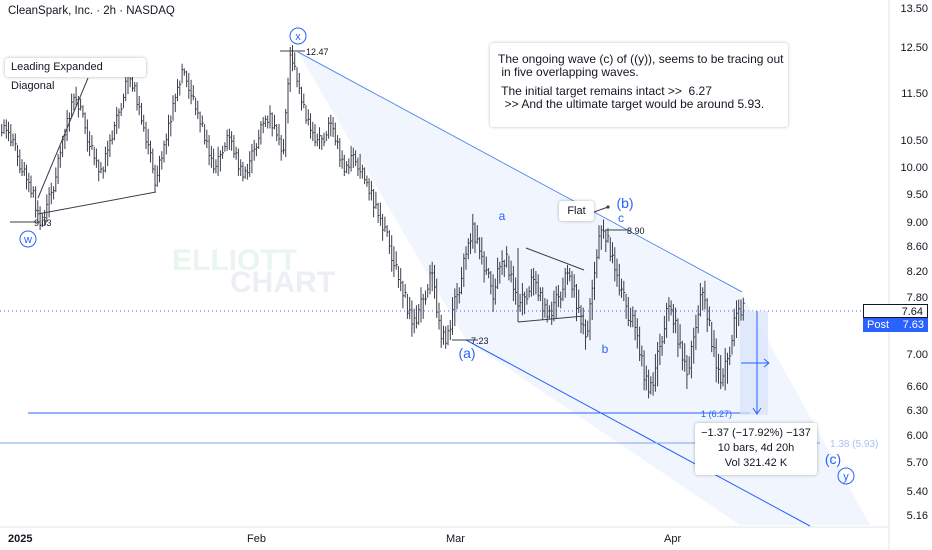 The width and height of the screenshot is (932, 550). Describe the element at coordinates (716, 414) in the screenshot. I see `target-label-1: 1 (6.27)` at that location.